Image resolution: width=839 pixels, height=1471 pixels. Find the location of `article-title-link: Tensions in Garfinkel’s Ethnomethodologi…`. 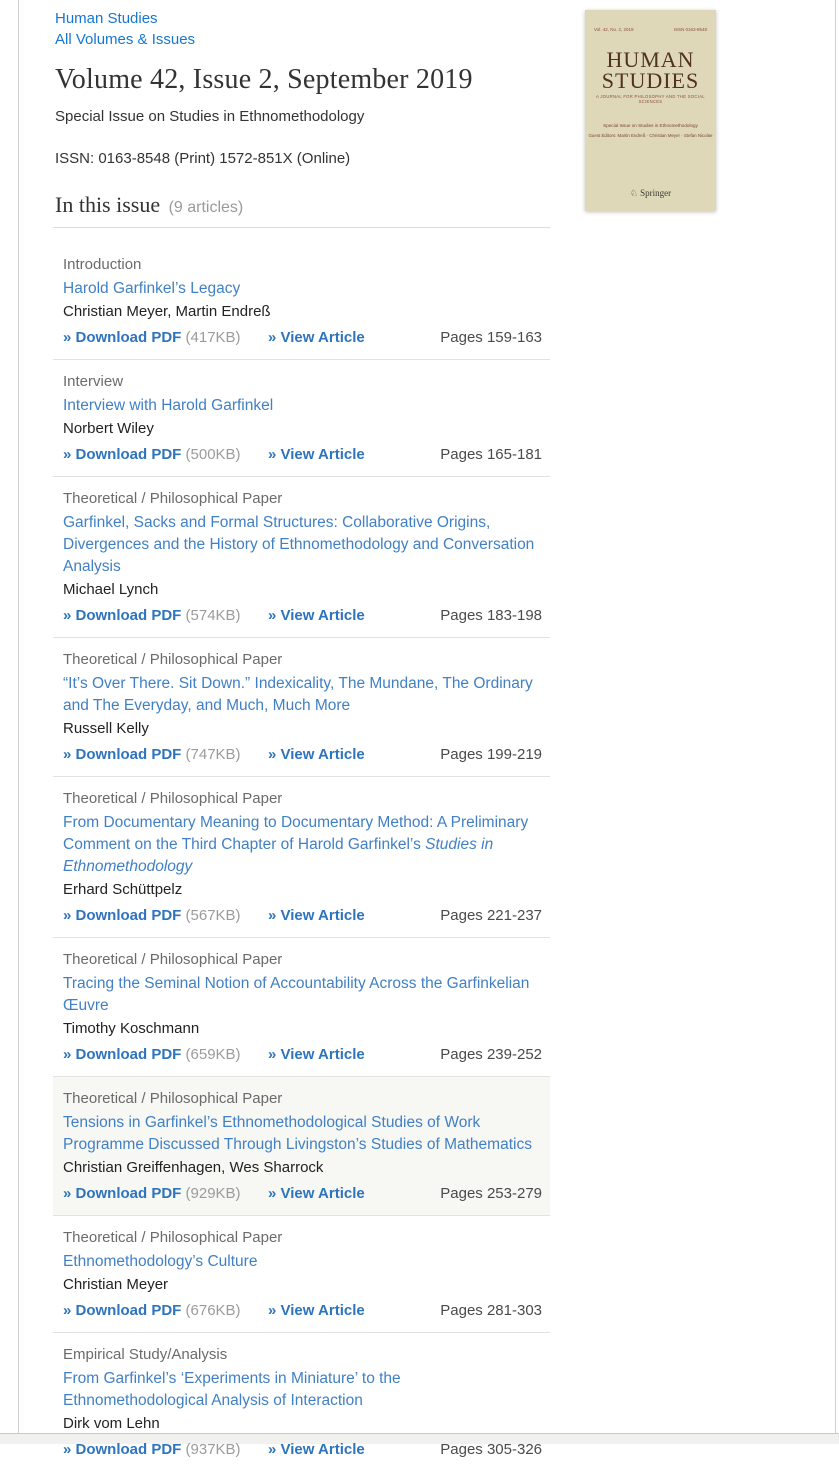

article-title-link: Tensions in Garfinkel’s Ethnomethodologi… is located at coordinates (304, 1134).